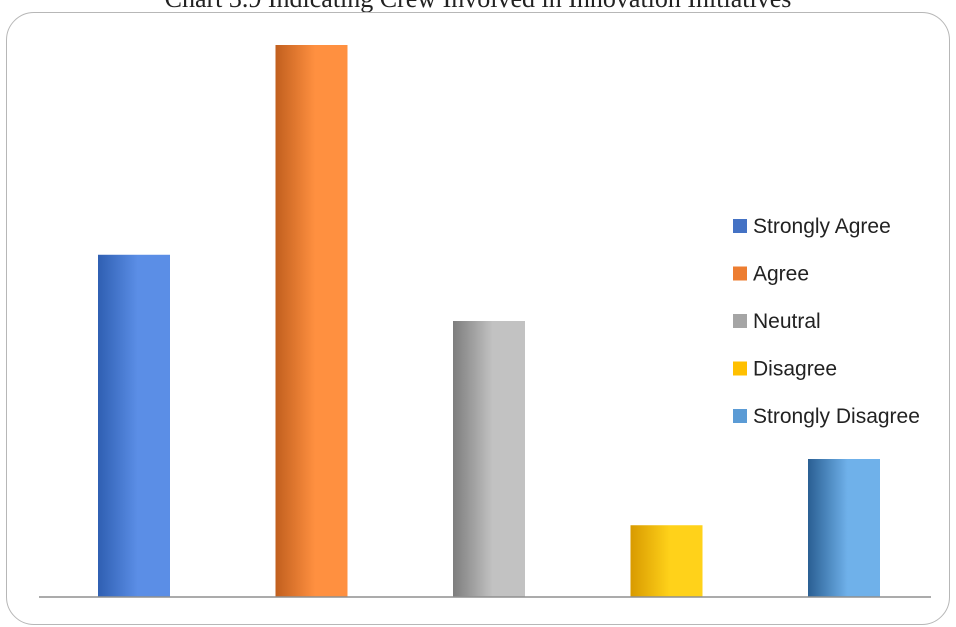  Describe the element at coordinates (836, 416) in the screenshot. I see `legend-label-strongly-disagree: Strongly Disagree` at that location.